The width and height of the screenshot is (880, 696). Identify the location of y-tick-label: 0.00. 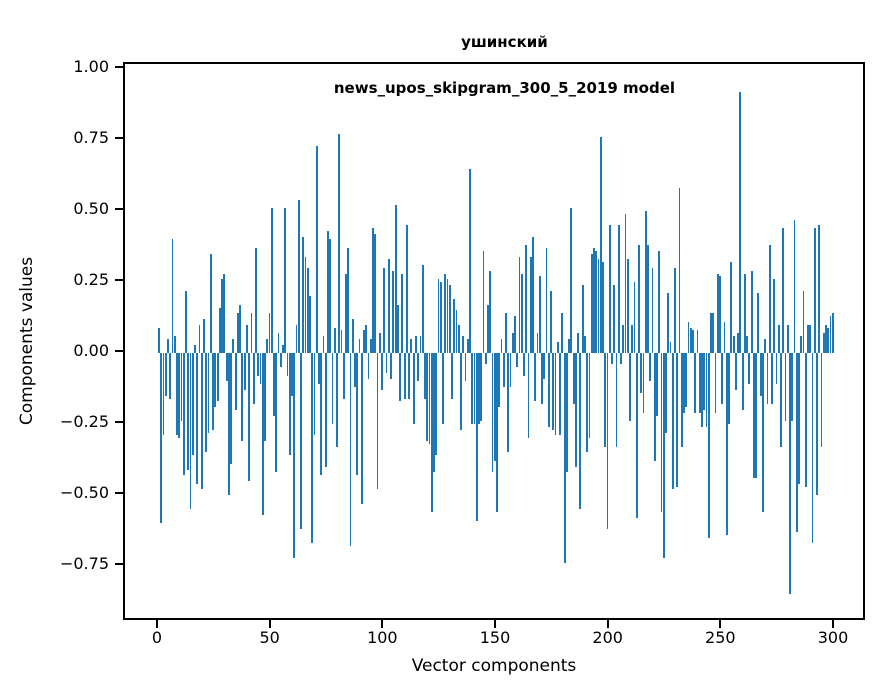
(91, 351).